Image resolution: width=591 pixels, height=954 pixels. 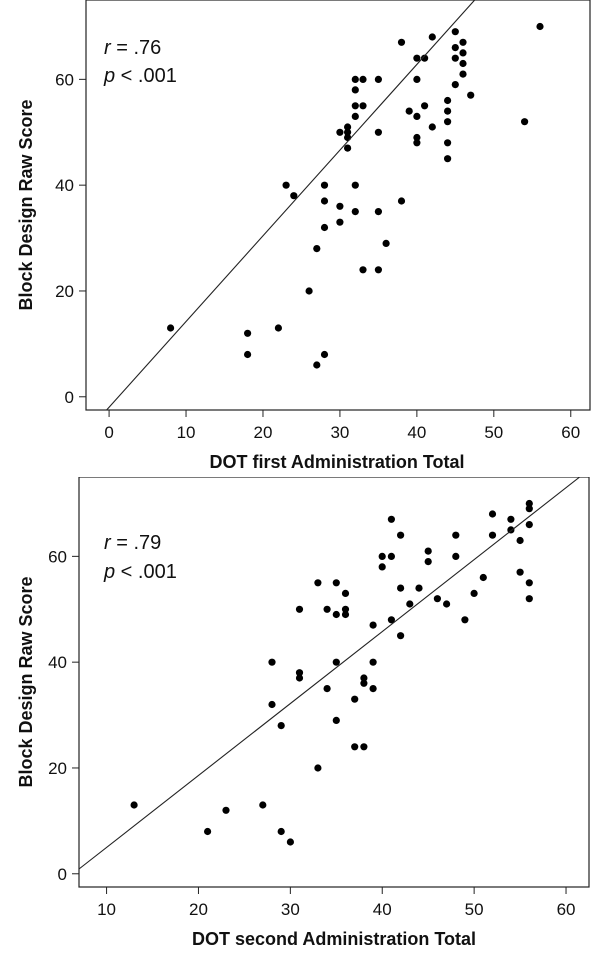 What do you see at coordinates (334, 939) in the screenshot?
I see `x-axis-title: DOT second Administration Total` at bounding box center [334, 939].